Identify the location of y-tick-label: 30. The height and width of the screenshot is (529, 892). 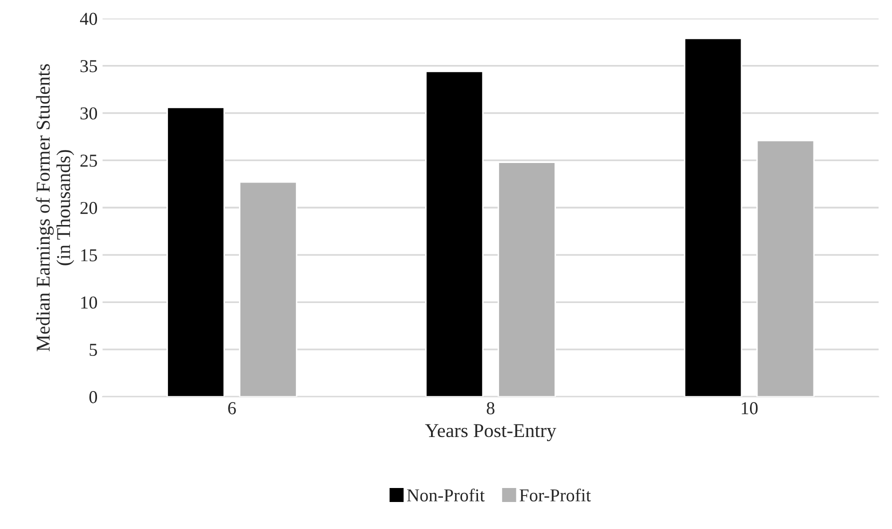
(89, 113).